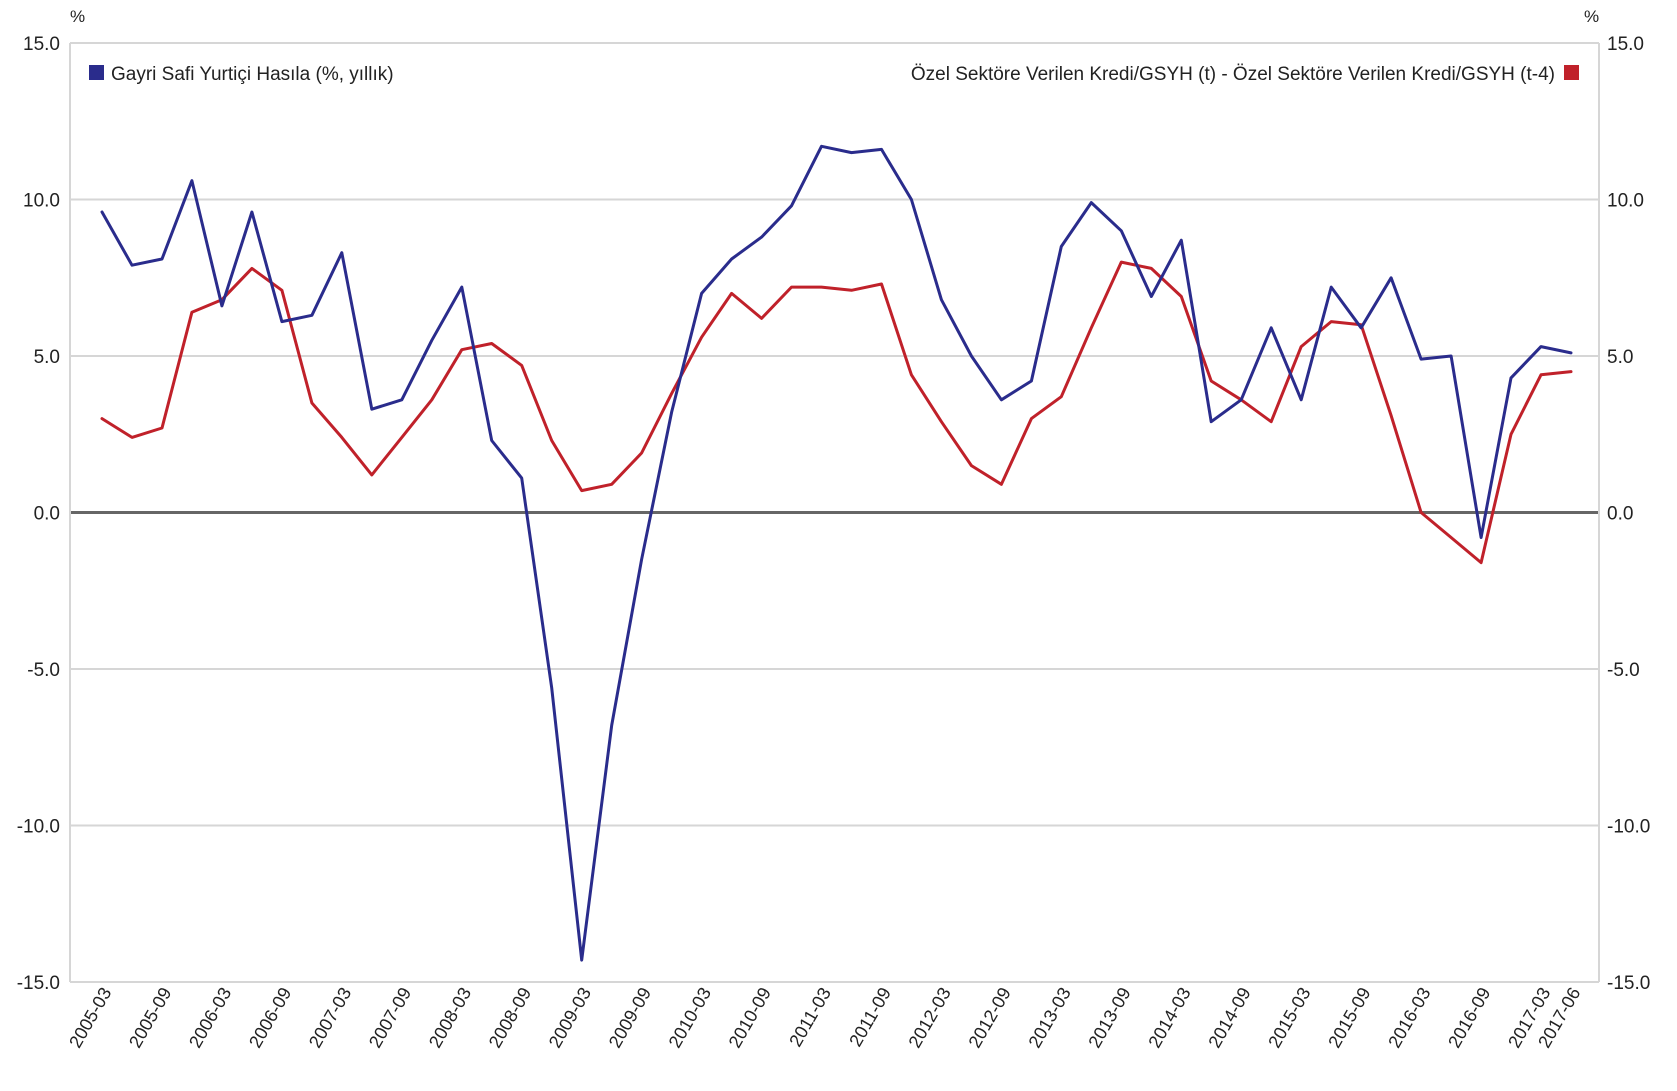 This screenshot has height=1091, width=1677. What do you see at coordinates (1628, 983) in the screenshot?
I see `y-tick-label-right: -15.0` at bounding box center [1628, 983].